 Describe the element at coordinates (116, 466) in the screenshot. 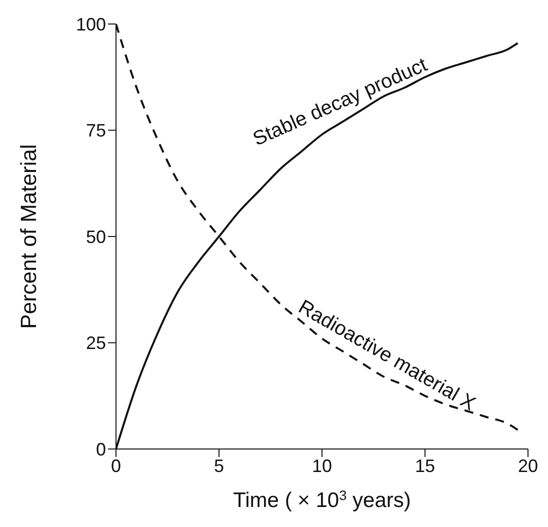

I see `x-tick-label: 0` at that location.